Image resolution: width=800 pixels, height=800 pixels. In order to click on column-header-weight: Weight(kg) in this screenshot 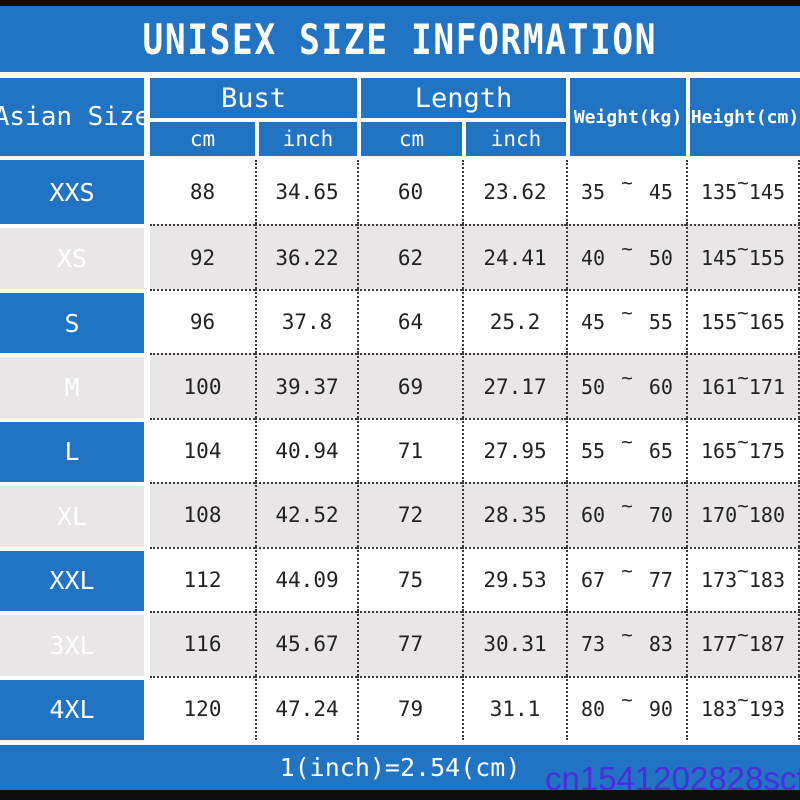, I will do `click(626, 117)`.